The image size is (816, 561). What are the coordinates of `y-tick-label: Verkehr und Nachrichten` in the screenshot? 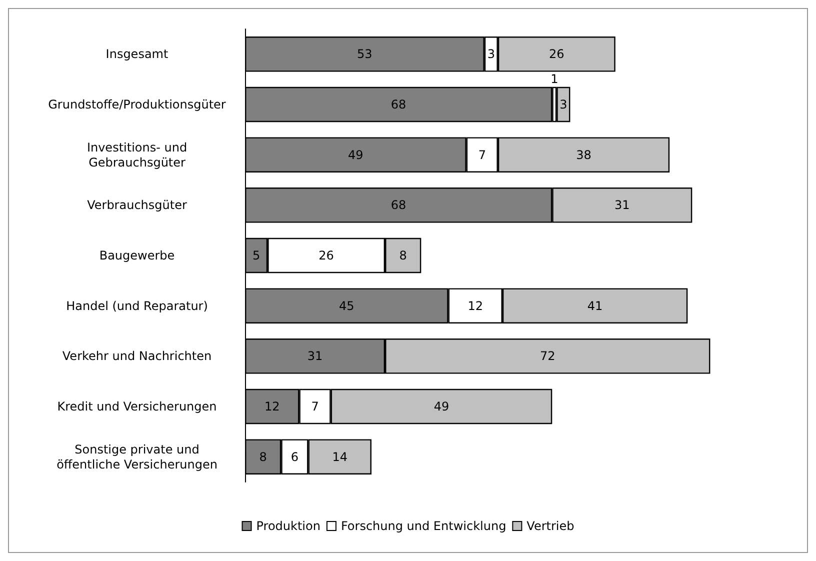 It's located at (137, 356).